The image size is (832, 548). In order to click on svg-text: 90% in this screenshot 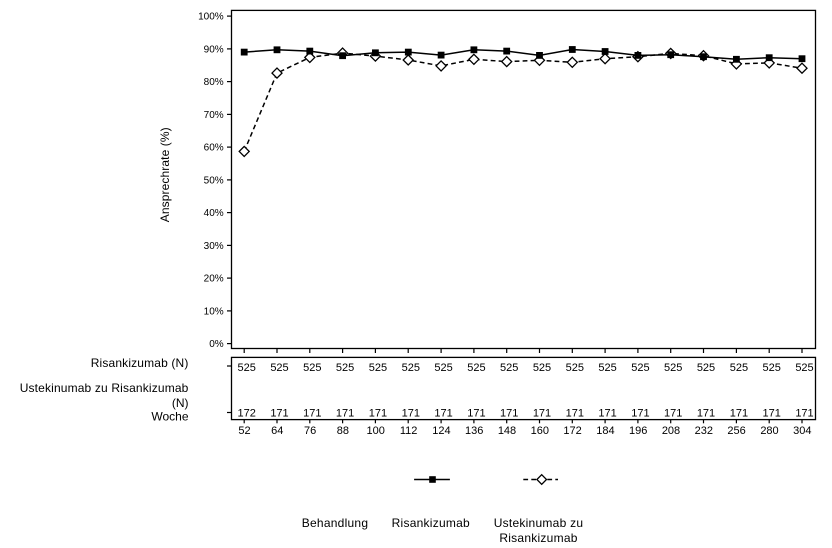, I will do `click(214, 50)`.